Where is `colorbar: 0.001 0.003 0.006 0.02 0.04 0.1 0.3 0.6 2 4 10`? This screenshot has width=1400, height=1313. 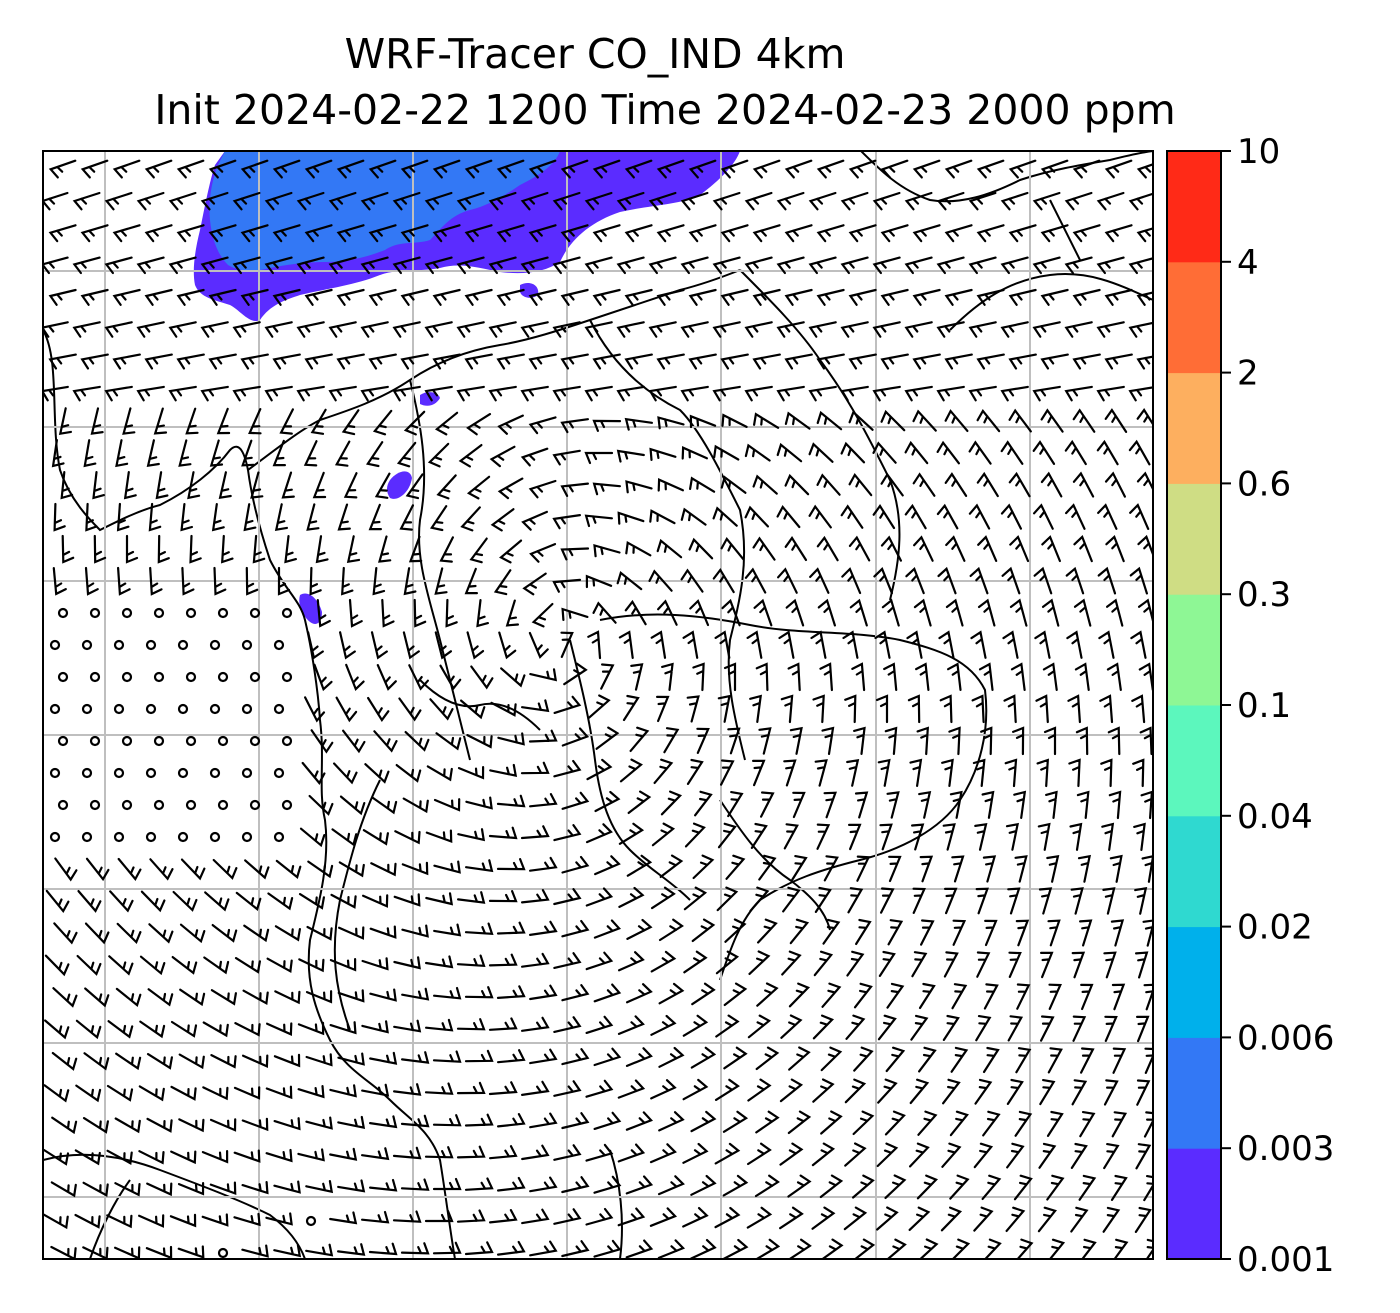 colorbar: 0.001 0.003 0.006 0.02 0.04 0.1 0.3 0.6 2 4 10 is located at coordinates (1250, 706).